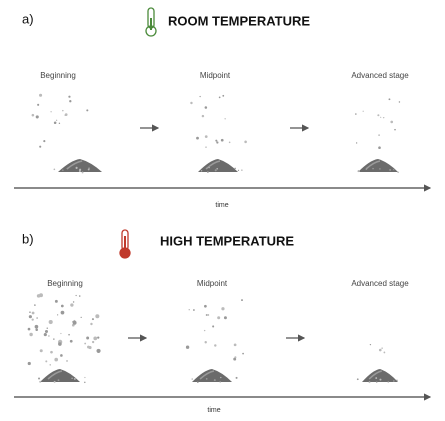  What do you see at coordinates (213, 410) in the screenshot?
I see `axis-label: time` at bounding box center [213, 410].